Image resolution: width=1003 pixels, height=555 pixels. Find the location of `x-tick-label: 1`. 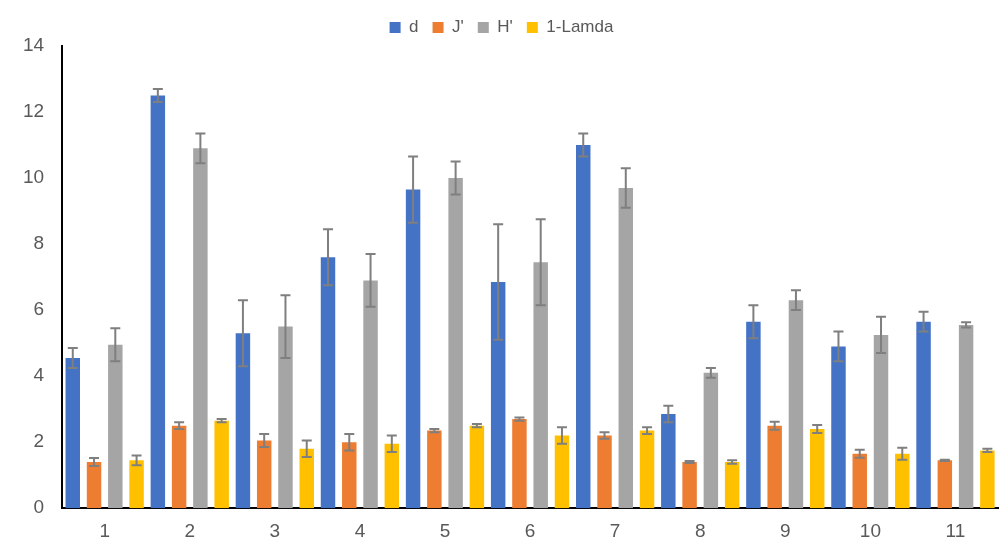

x-tick-label: 1 is located at coordinates (104, 530).